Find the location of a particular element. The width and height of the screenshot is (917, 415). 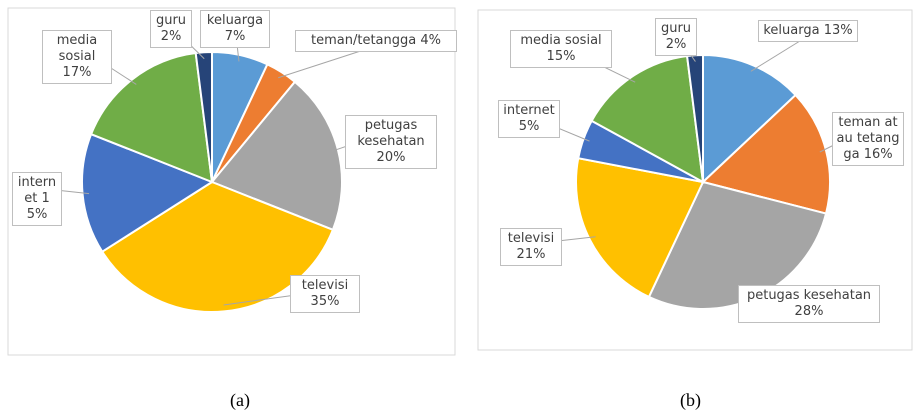

value-label: 20% is located at coordinates (391, 157).